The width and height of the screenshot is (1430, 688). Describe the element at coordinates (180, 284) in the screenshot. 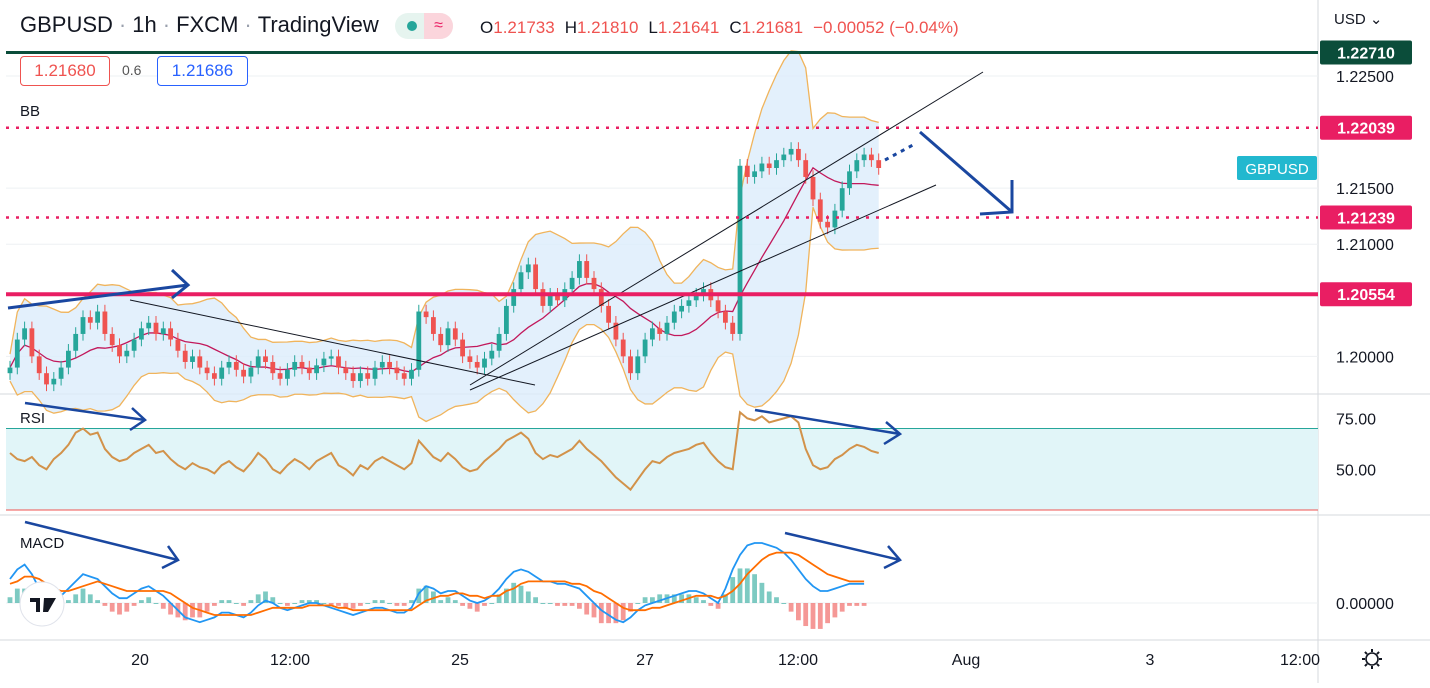

I see `trend-arrowhead-main-left` at that location.